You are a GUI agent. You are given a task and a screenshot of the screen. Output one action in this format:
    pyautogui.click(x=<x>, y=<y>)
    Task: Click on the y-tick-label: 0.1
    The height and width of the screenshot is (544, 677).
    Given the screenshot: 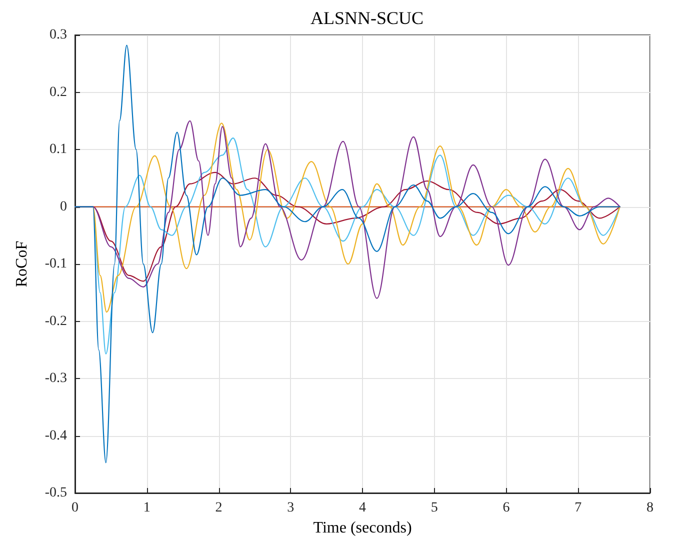 What is the action you would take?
    pyautogui.click(x=58, y=149)
    